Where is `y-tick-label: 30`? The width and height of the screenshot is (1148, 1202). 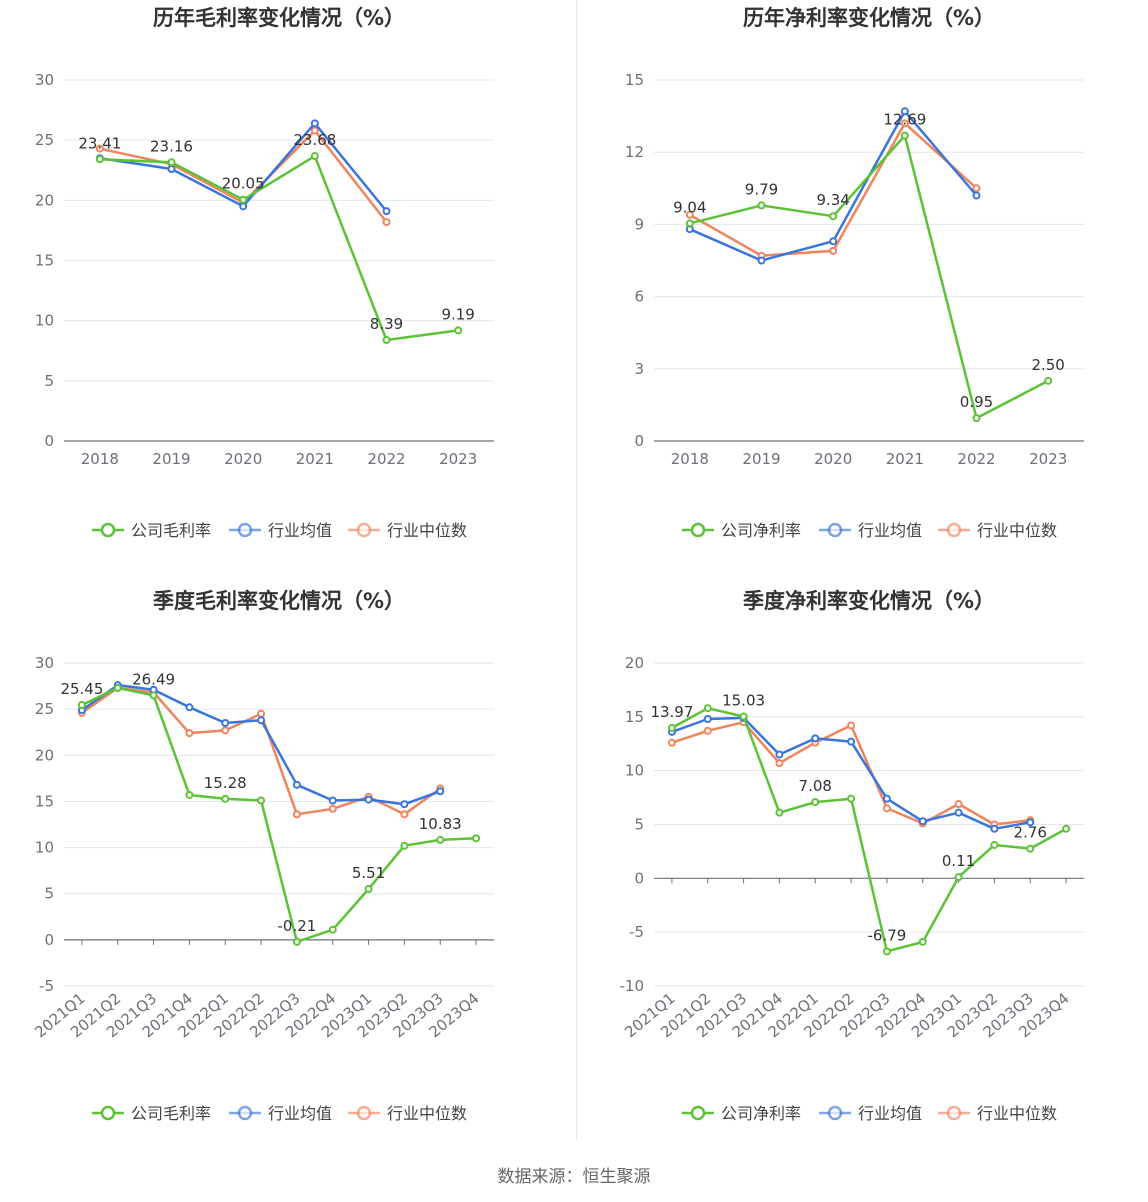 y-tick-label: 30 is located at coordinates (44, 663).